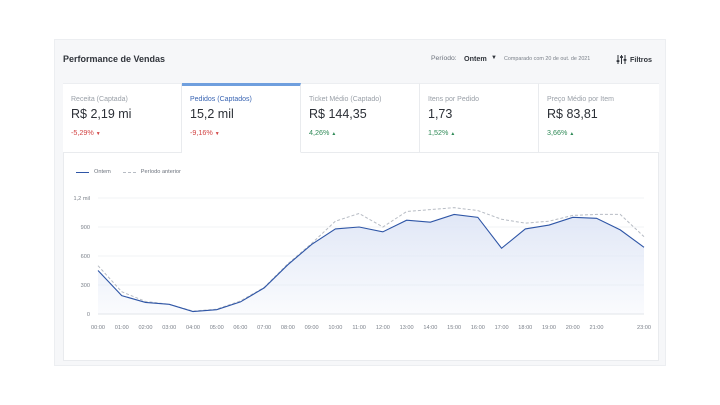 This screenshot has width=720, height=405. What do you see at coordinates (597, 328) in the screenshot?
I see `x-tick-label: 21:00` at bounding box center [597, 328].